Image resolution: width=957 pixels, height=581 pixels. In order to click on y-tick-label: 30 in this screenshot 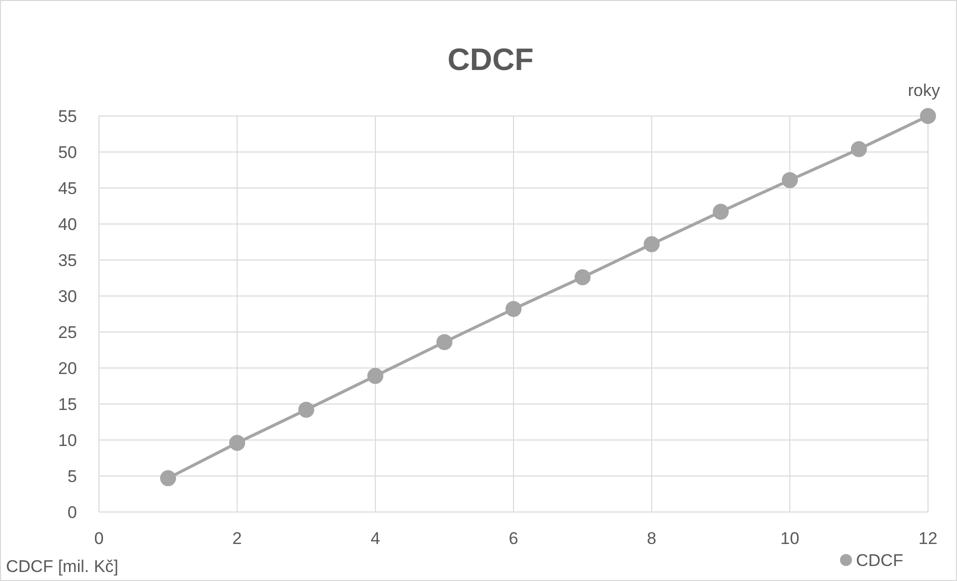, I will do `click(67, 296)`.